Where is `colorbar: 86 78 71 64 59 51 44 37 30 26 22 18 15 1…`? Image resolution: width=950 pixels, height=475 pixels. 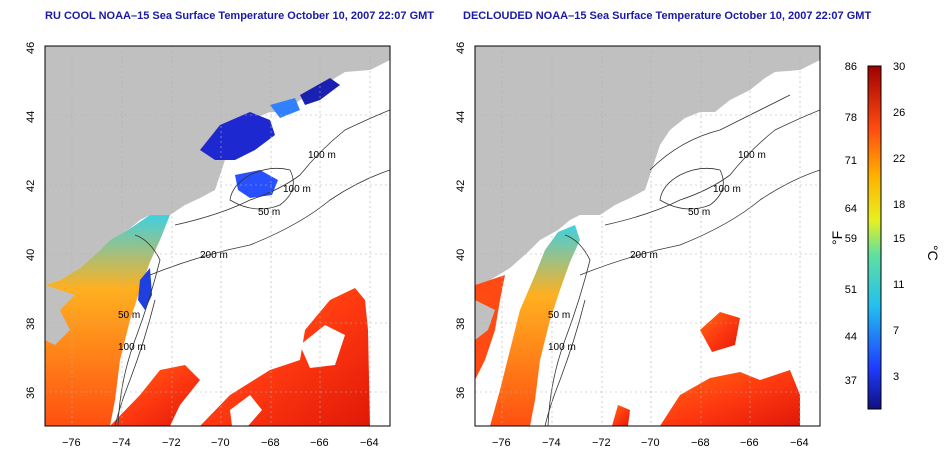 colorbar: 86 78 71 64 59 51 44 37 30 26 22 18 15 1… is located at coordinates (885, 235).